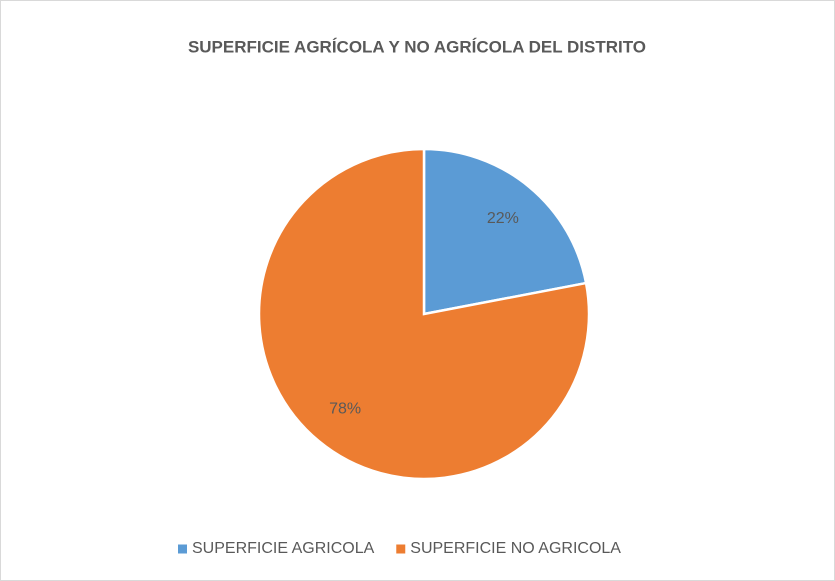 This screenshot has height=581, width=835. What do you see at coordinates (345, 409) in the screenshot?
I see `data-label: 78%` at bounding box center [345, 409].